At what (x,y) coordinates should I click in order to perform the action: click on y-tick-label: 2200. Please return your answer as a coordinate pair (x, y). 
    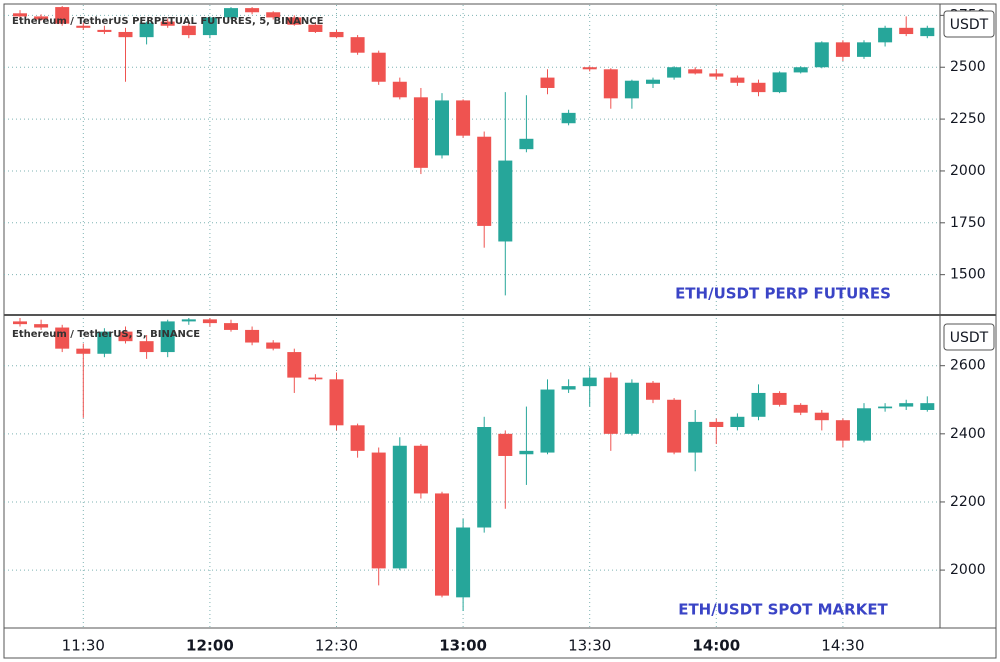
    Looking at the image, I should click on (968, 502).